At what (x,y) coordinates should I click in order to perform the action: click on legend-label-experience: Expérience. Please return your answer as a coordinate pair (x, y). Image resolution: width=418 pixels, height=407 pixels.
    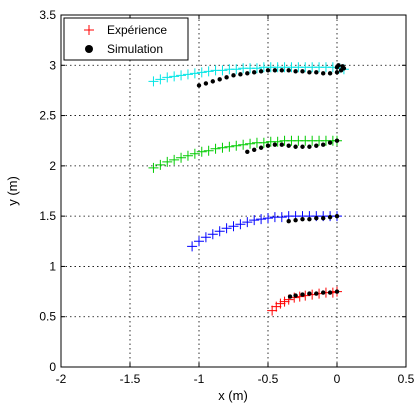
    Looking at the image, I should click on (137, 30).